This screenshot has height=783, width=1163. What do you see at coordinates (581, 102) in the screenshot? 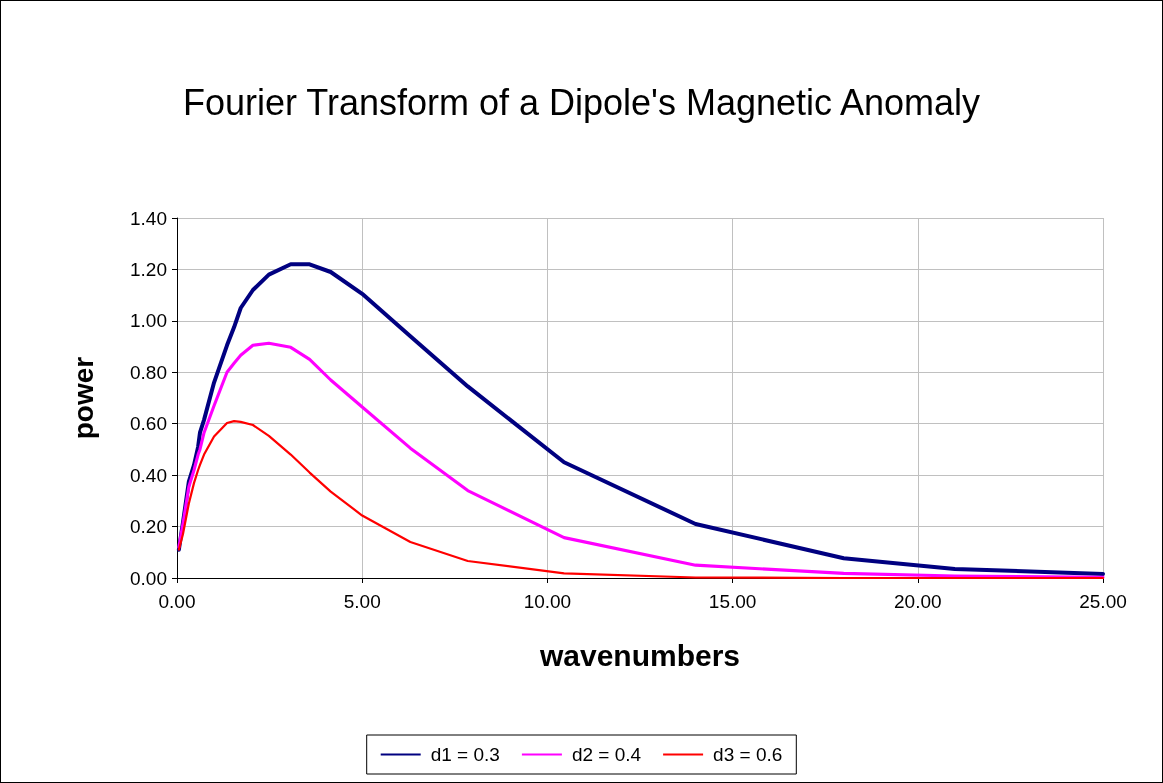
I see `chart-title: Fourier Transform of a Dipole's Magnetic Anomaly` at bounding box center [581, 102].